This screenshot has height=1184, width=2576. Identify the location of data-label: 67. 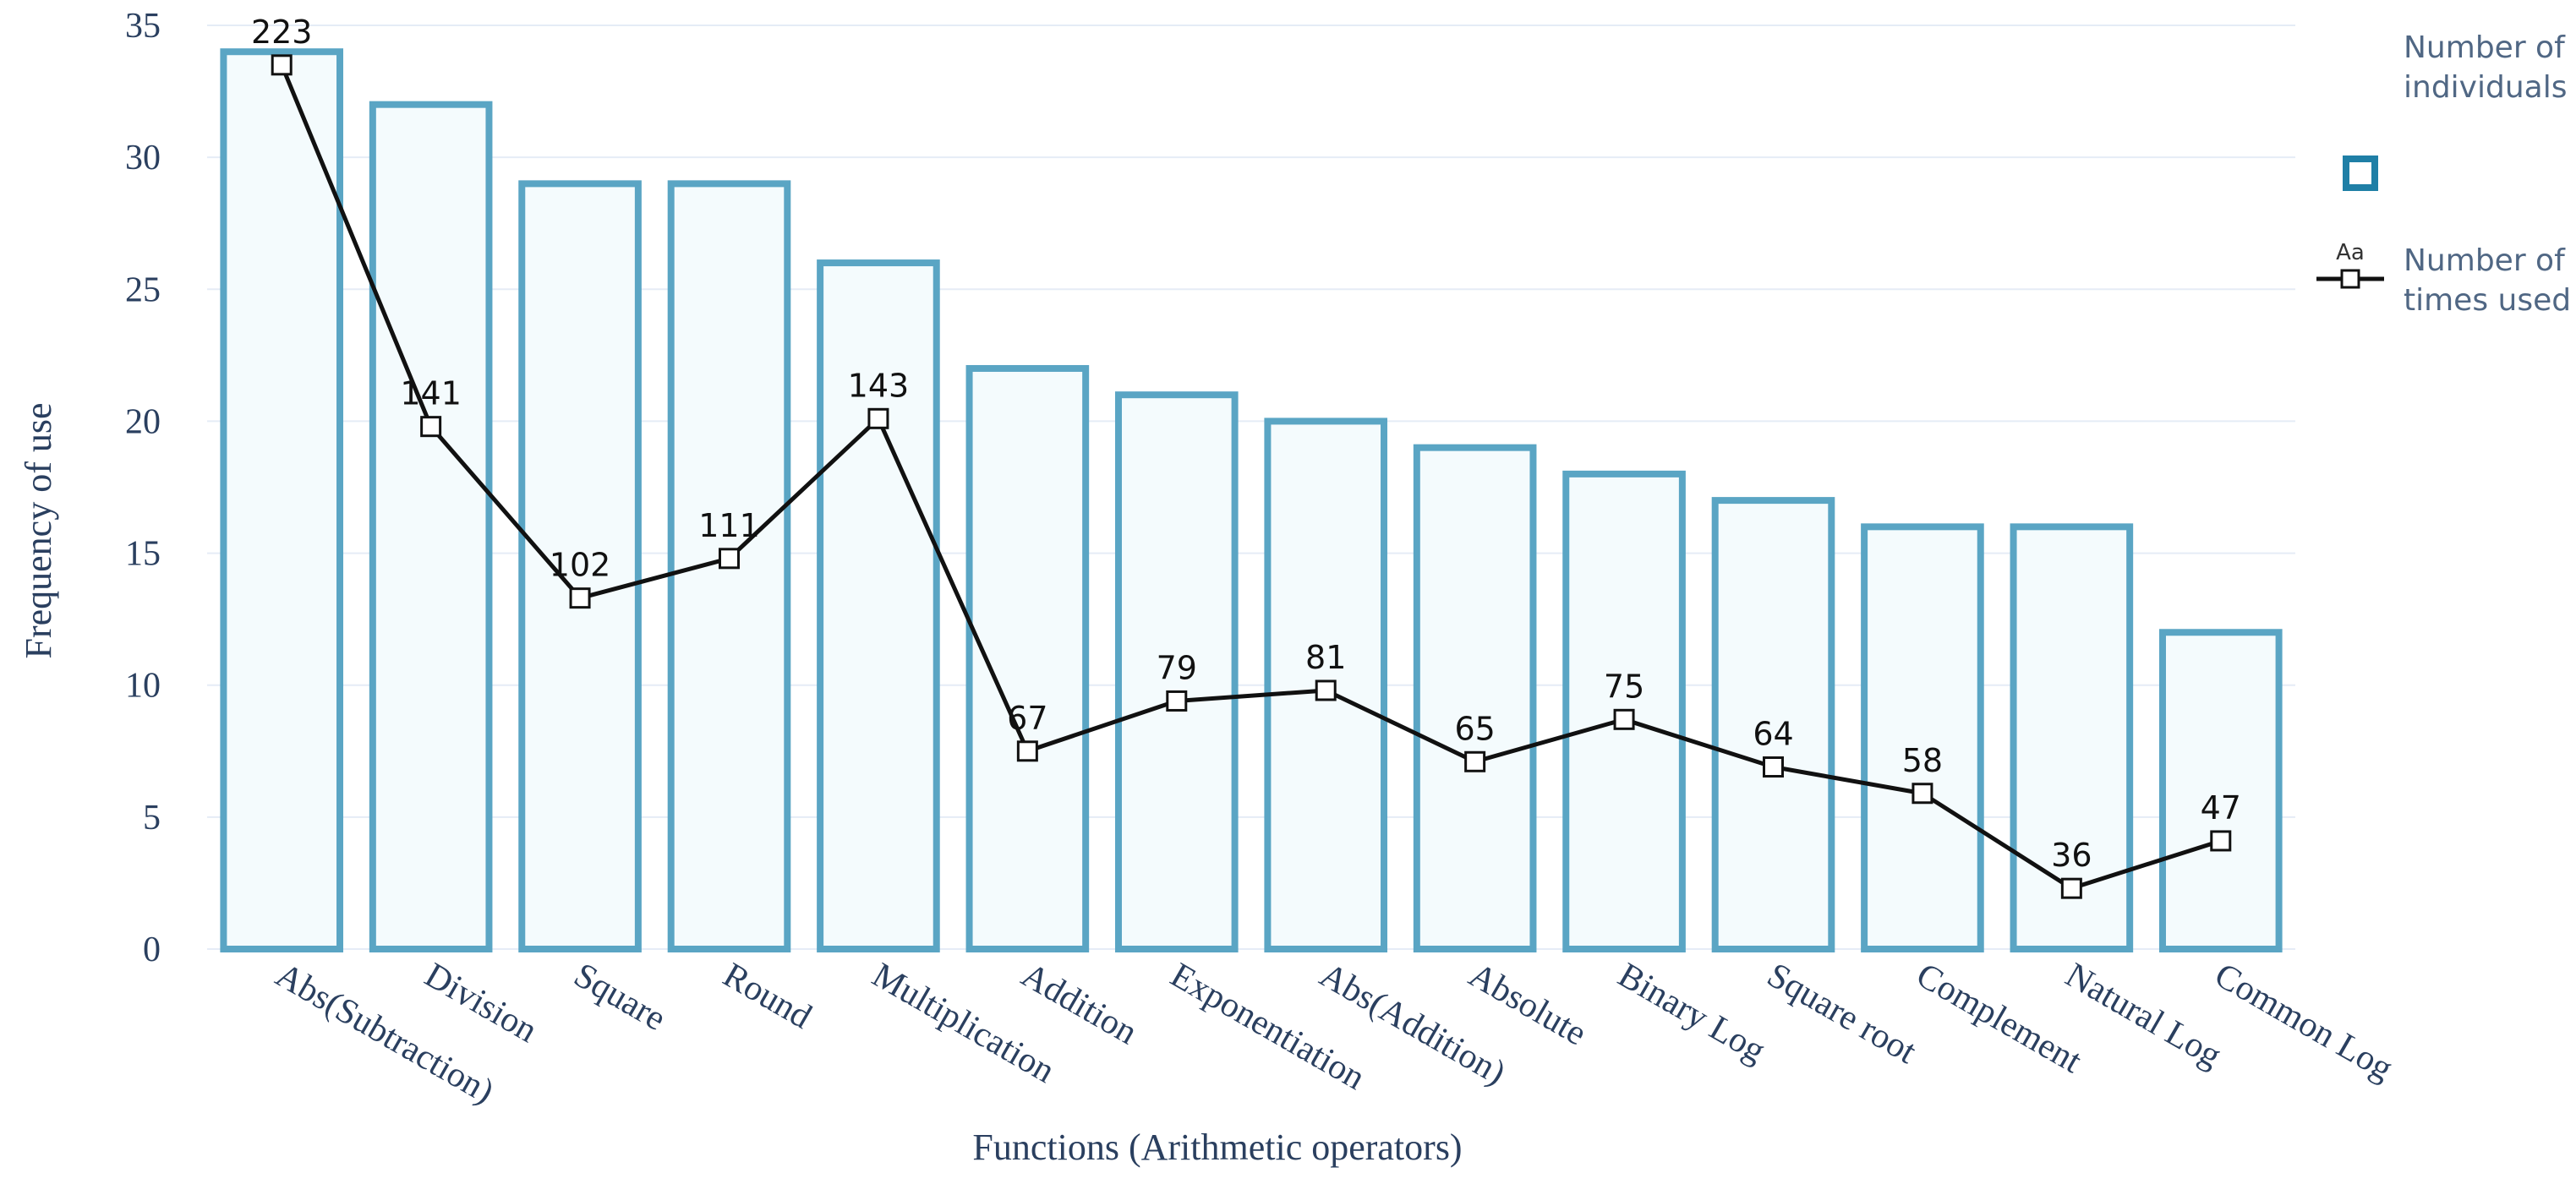
(1027, 718).